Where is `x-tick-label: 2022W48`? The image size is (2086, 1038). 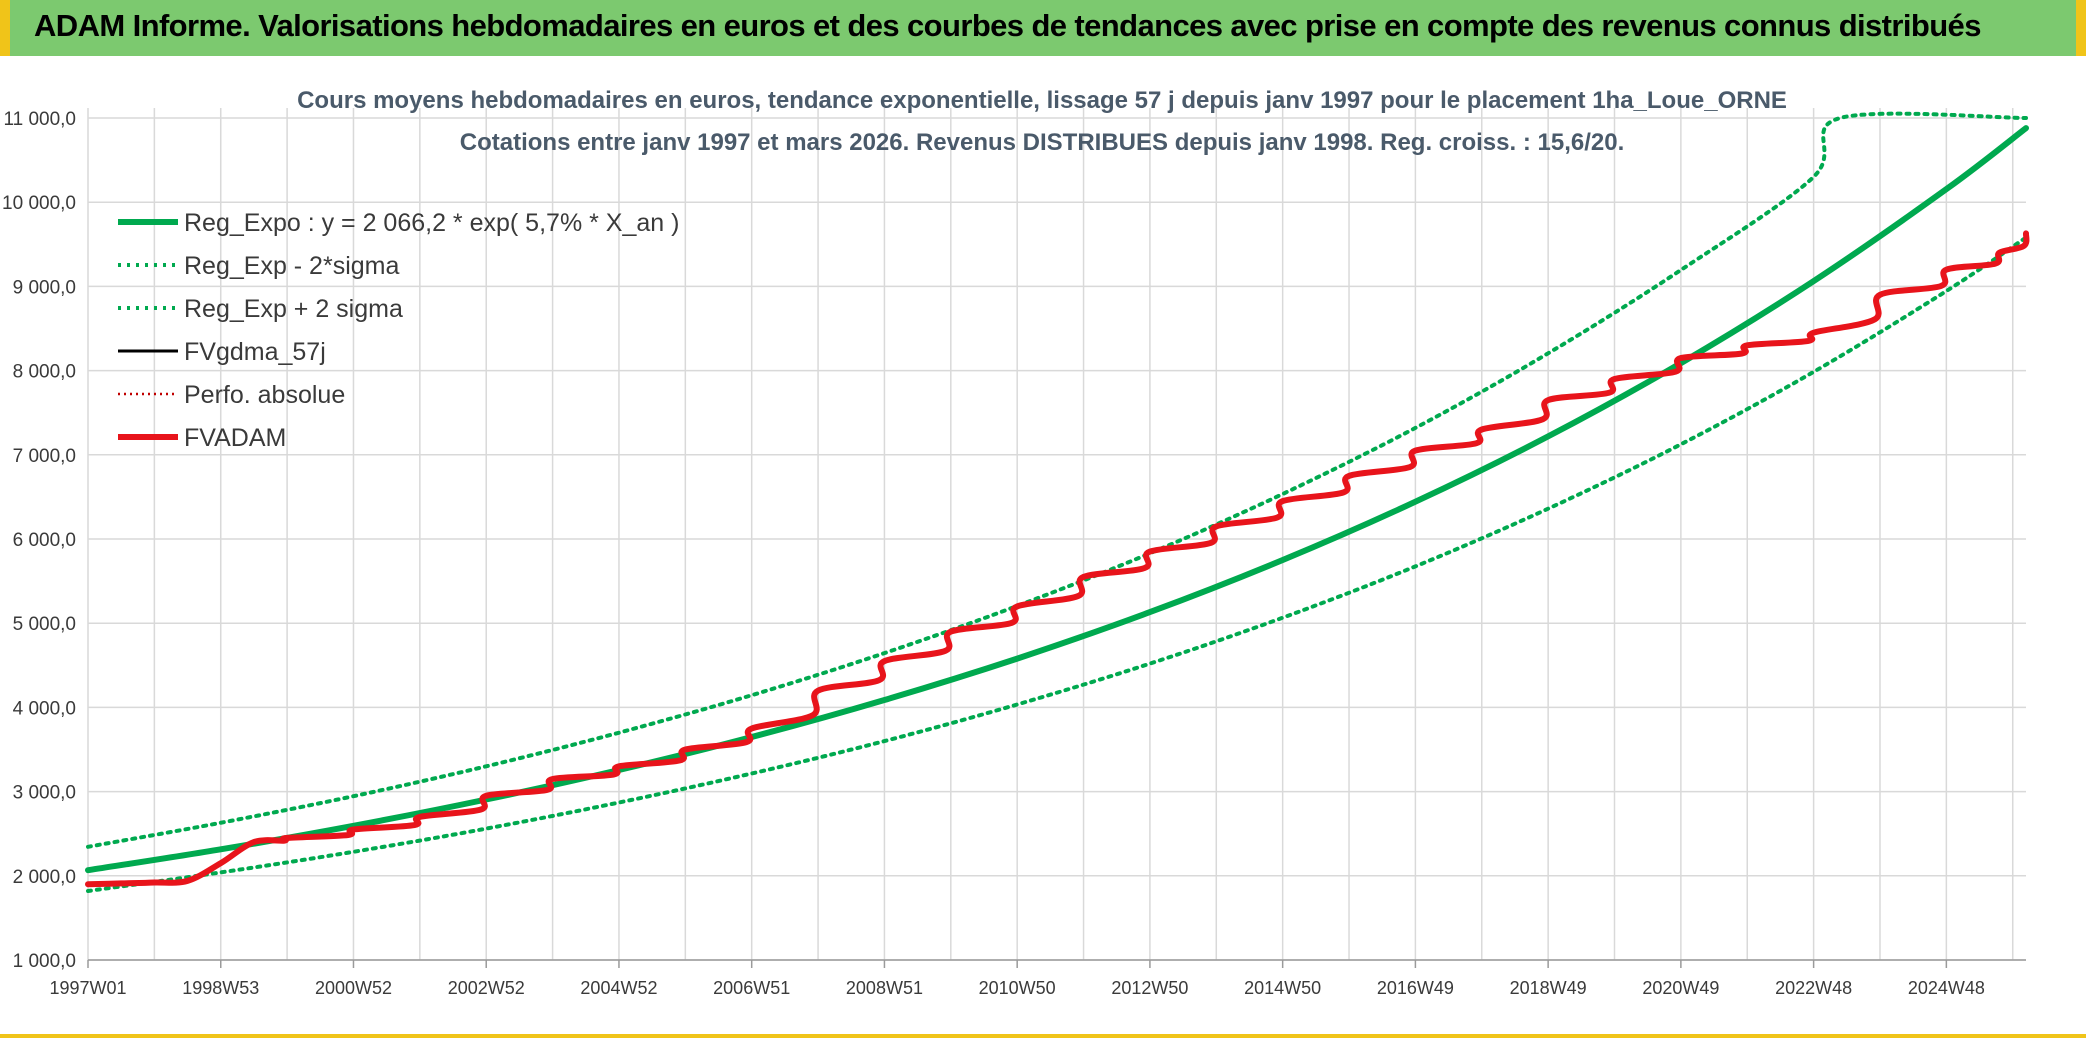
x-tick-label: 2022W48 is located at coordinates (1813, 988).